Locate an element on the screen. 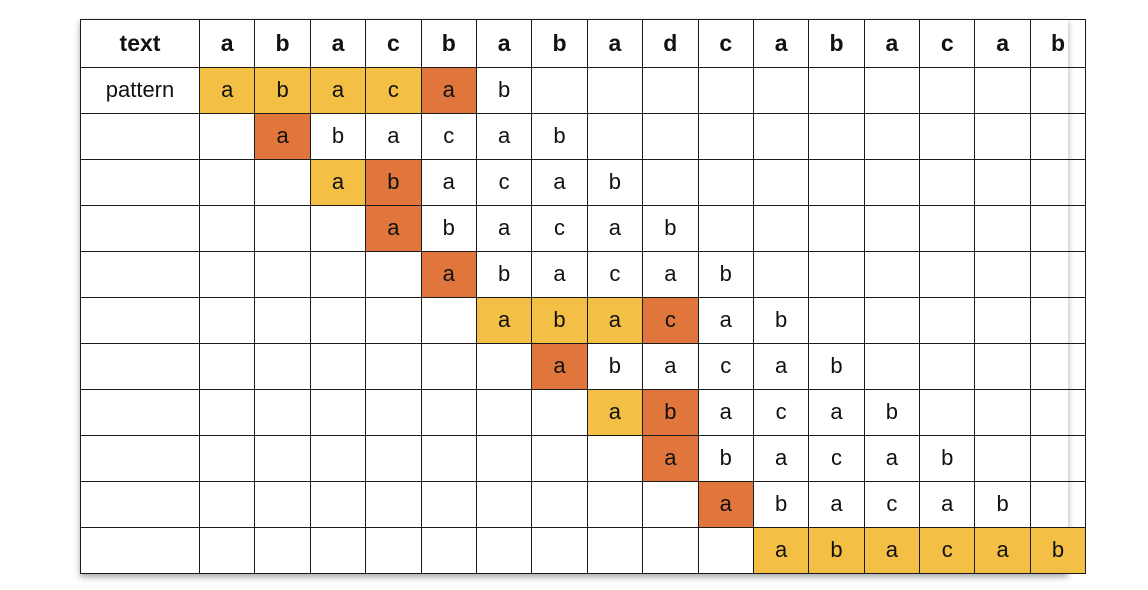 The height and width of the screenshot is (590, 1148). text-char-cell: a is located at coordinates (892, 43).